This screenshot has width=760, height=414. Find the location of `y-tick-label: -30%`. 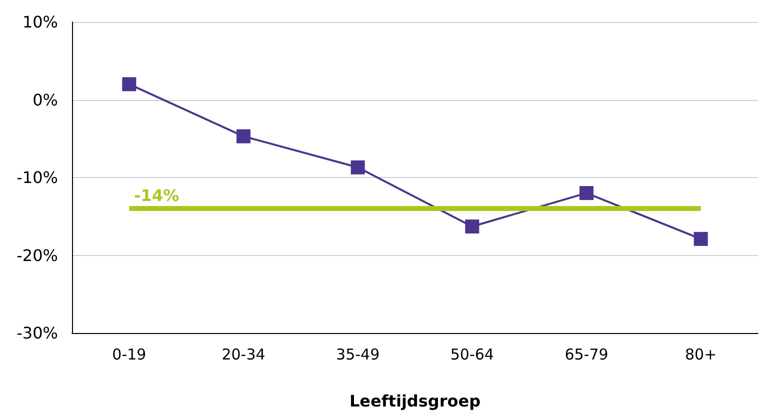

y-tick-label: -30% is located at coordinates (37, 333).